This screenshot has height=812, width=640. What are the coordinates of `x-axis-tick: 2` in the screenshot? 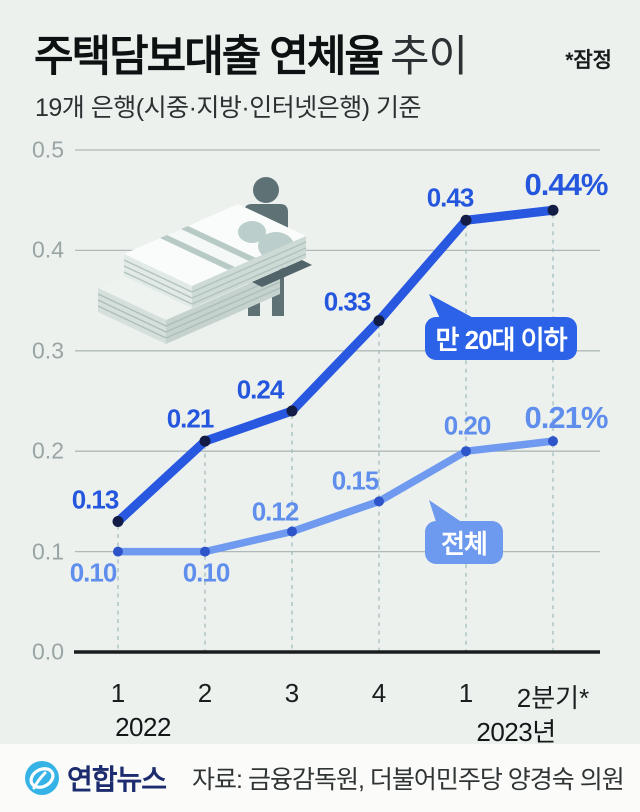 It's located at (205, 693).